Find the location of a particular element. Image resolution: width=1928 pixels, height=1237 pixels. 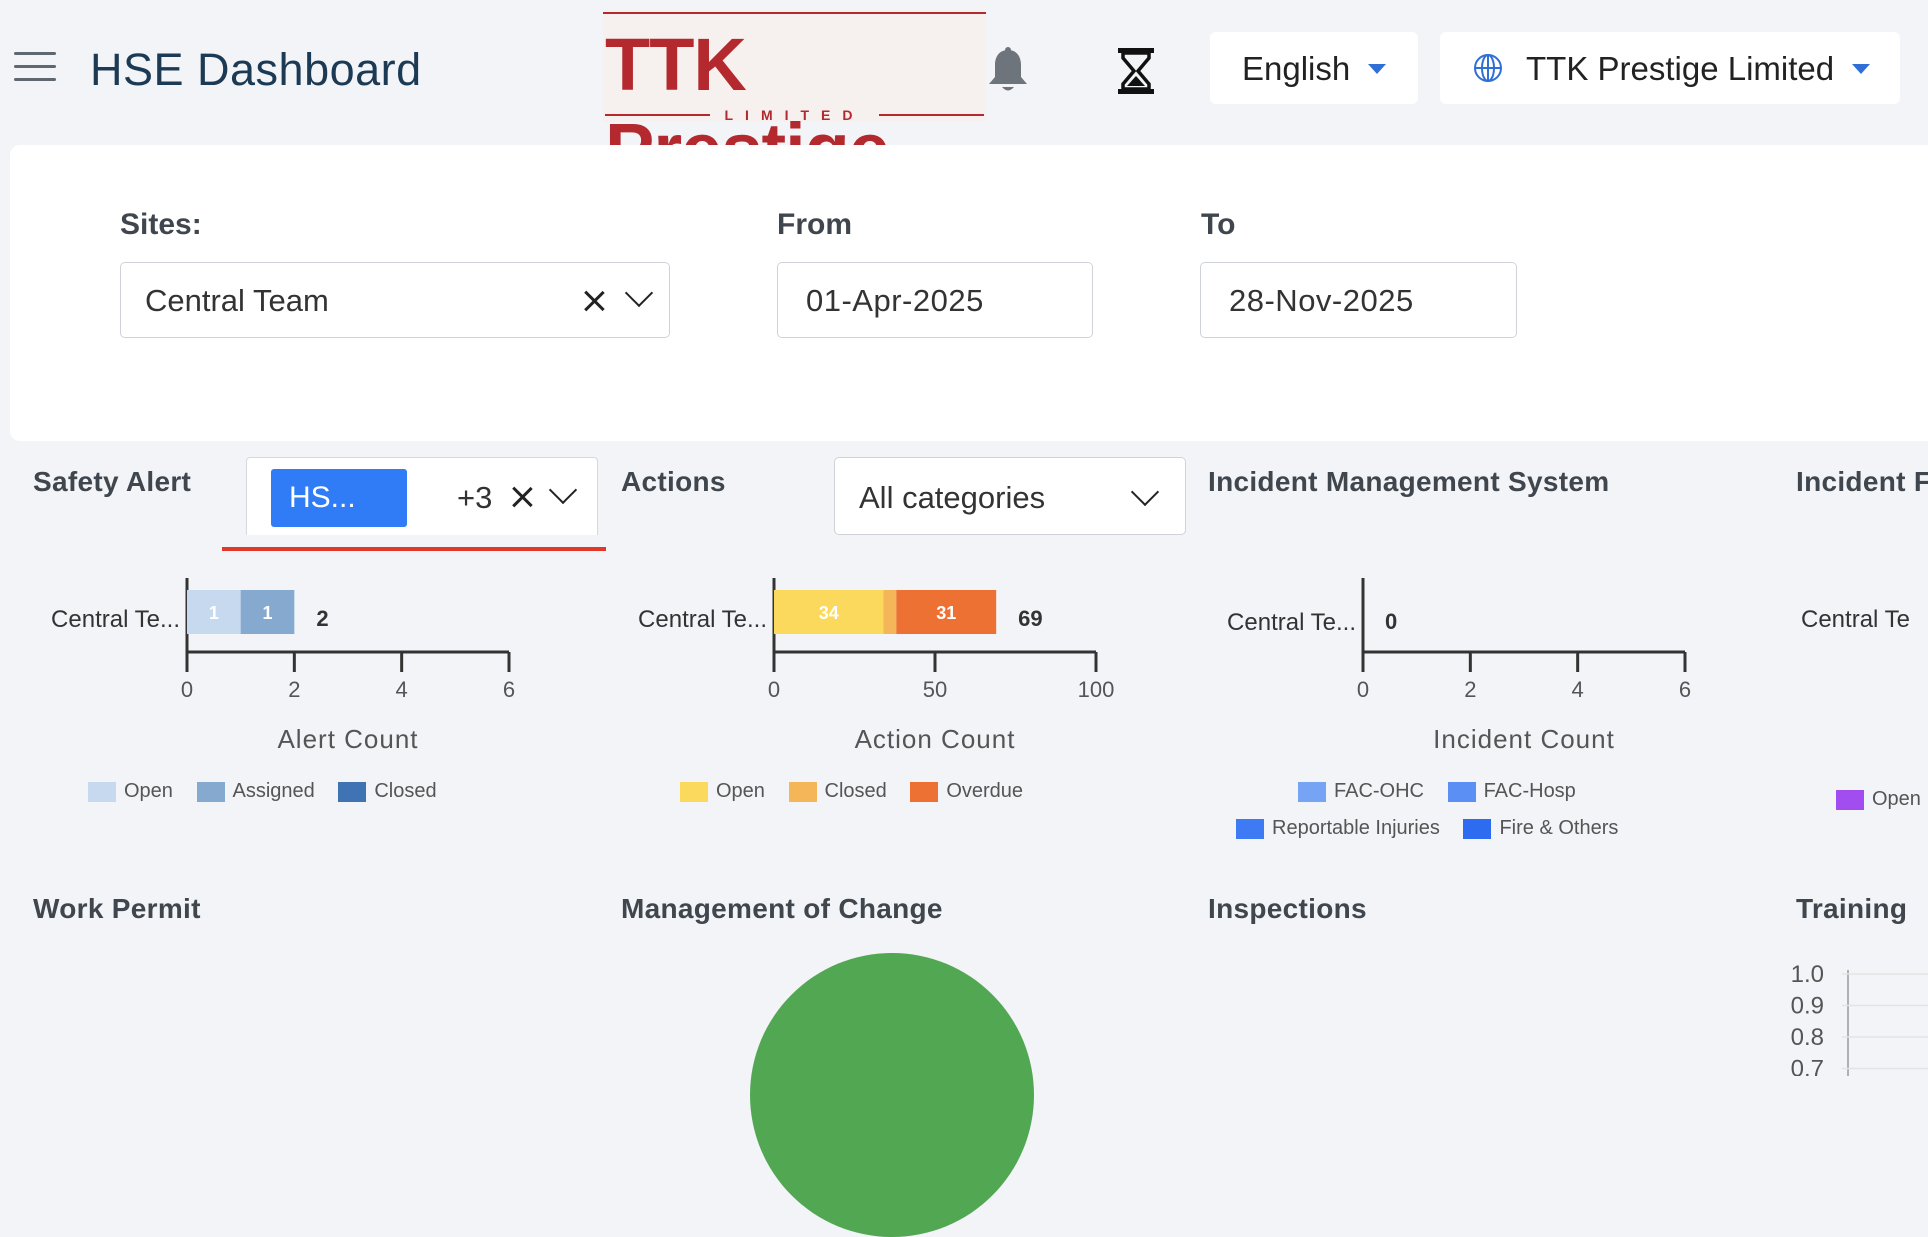

training-tick-label: 1.0 is located at coordinates (1807, 974).